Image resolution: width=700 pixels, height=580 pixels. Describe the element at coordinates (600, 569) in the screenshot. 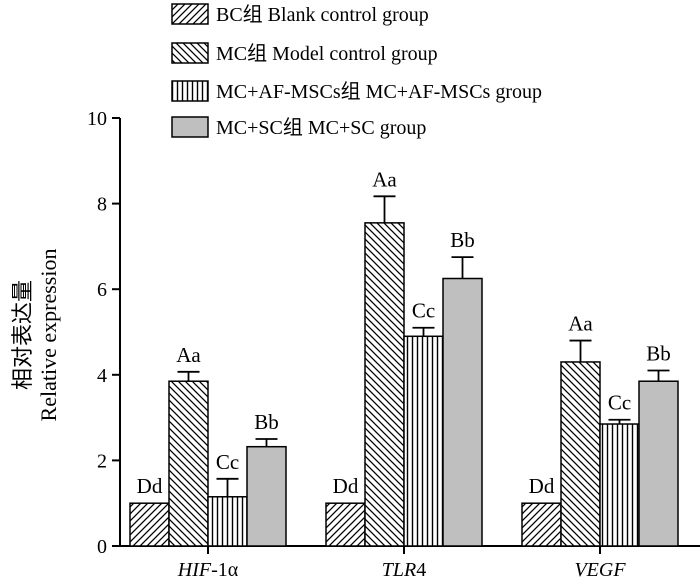

I see `x-tick-label: VEGF` at that location.